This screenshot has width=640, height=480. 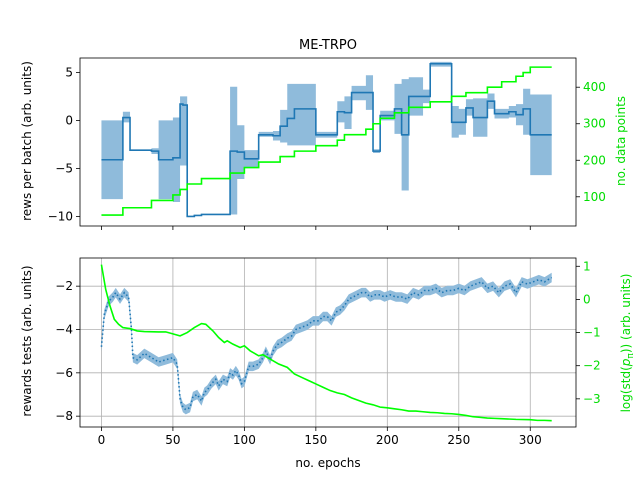 I want to click on top-panel-y2label: no. data points, so click(x=621, y=141).